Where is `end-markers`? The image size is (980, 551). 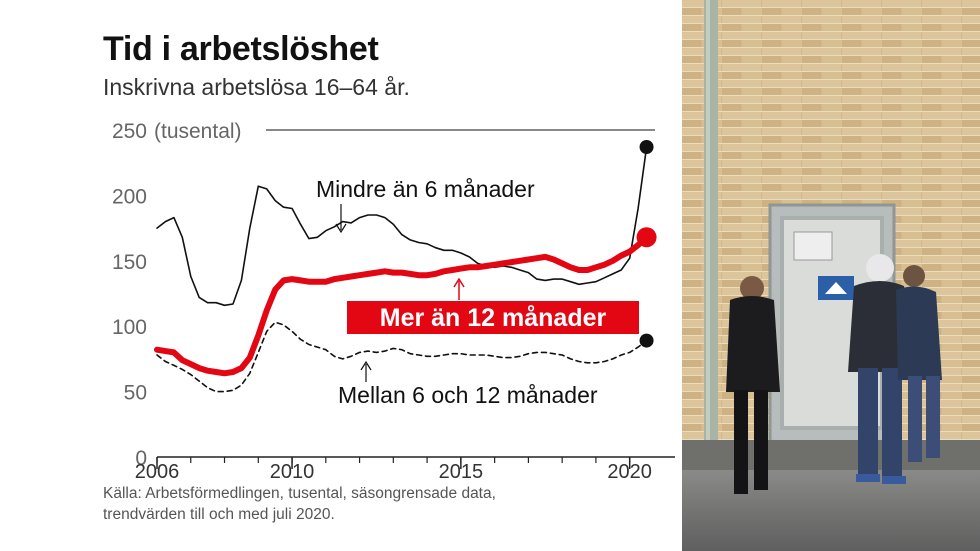 end-markers is located at coordinates (646, 244).